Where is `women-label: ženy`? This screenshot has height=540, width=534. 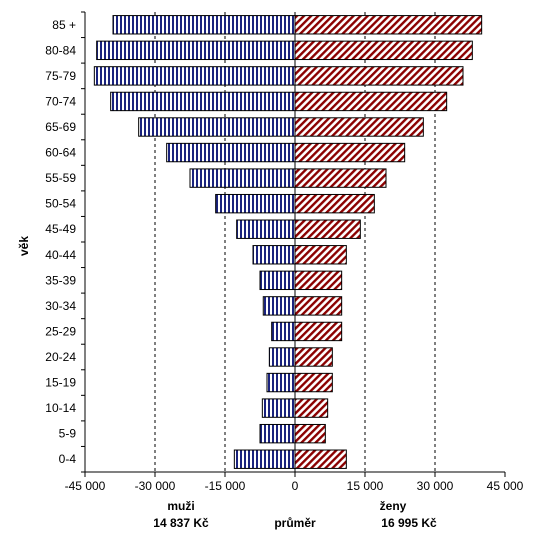
women-label: ženy is located at coordinates (393, 506).